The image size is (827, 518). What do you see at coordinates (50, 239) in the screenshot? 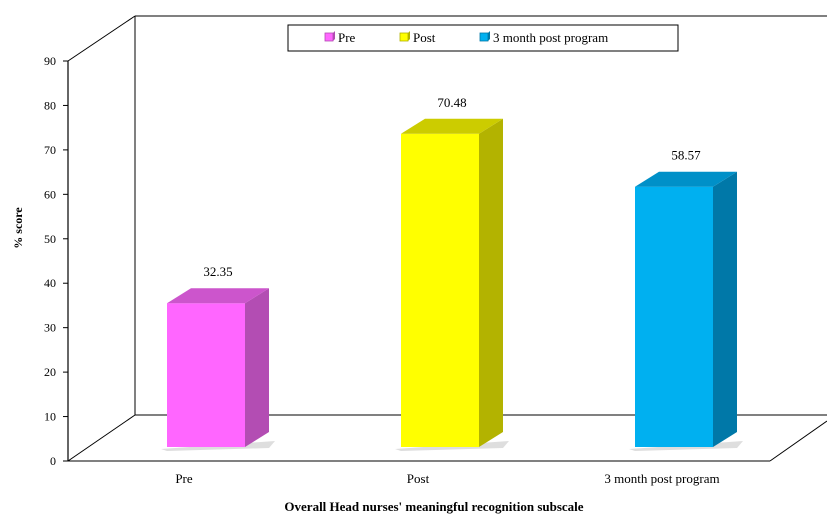
I see `y-tick-label: 50` at bounding box center [50, 239].